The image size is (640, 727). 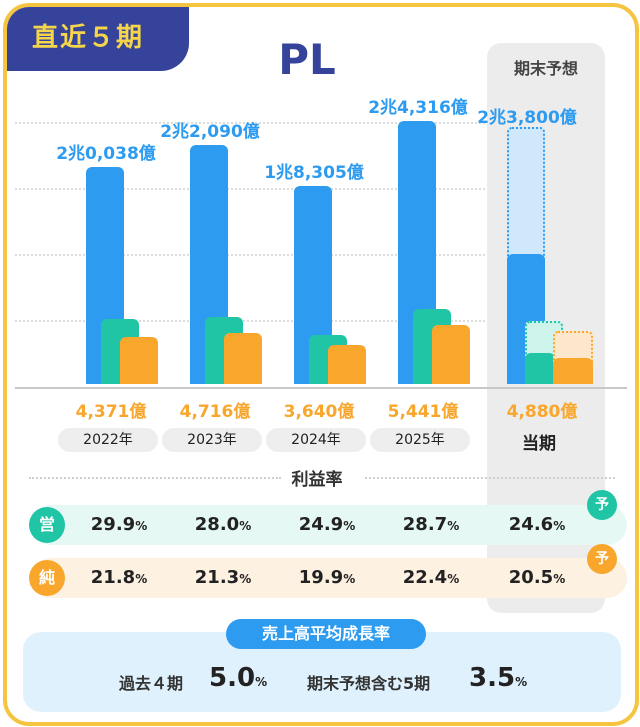 What do you see at coordinates (540, 368) in the screenshot?
I see `operating-progress-bar` at bounding box center [540, 368].